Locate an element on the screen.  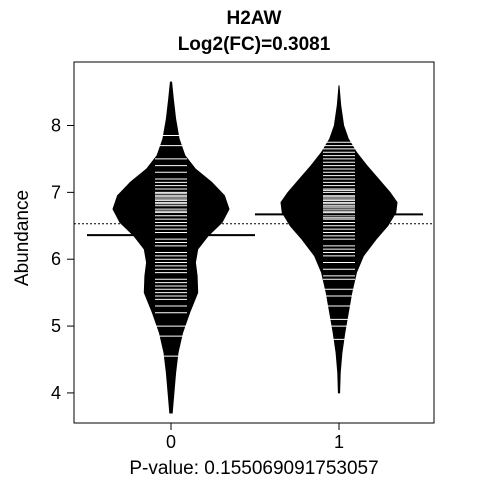
y-tick-label: 5 is located at coordinates (56, 326).